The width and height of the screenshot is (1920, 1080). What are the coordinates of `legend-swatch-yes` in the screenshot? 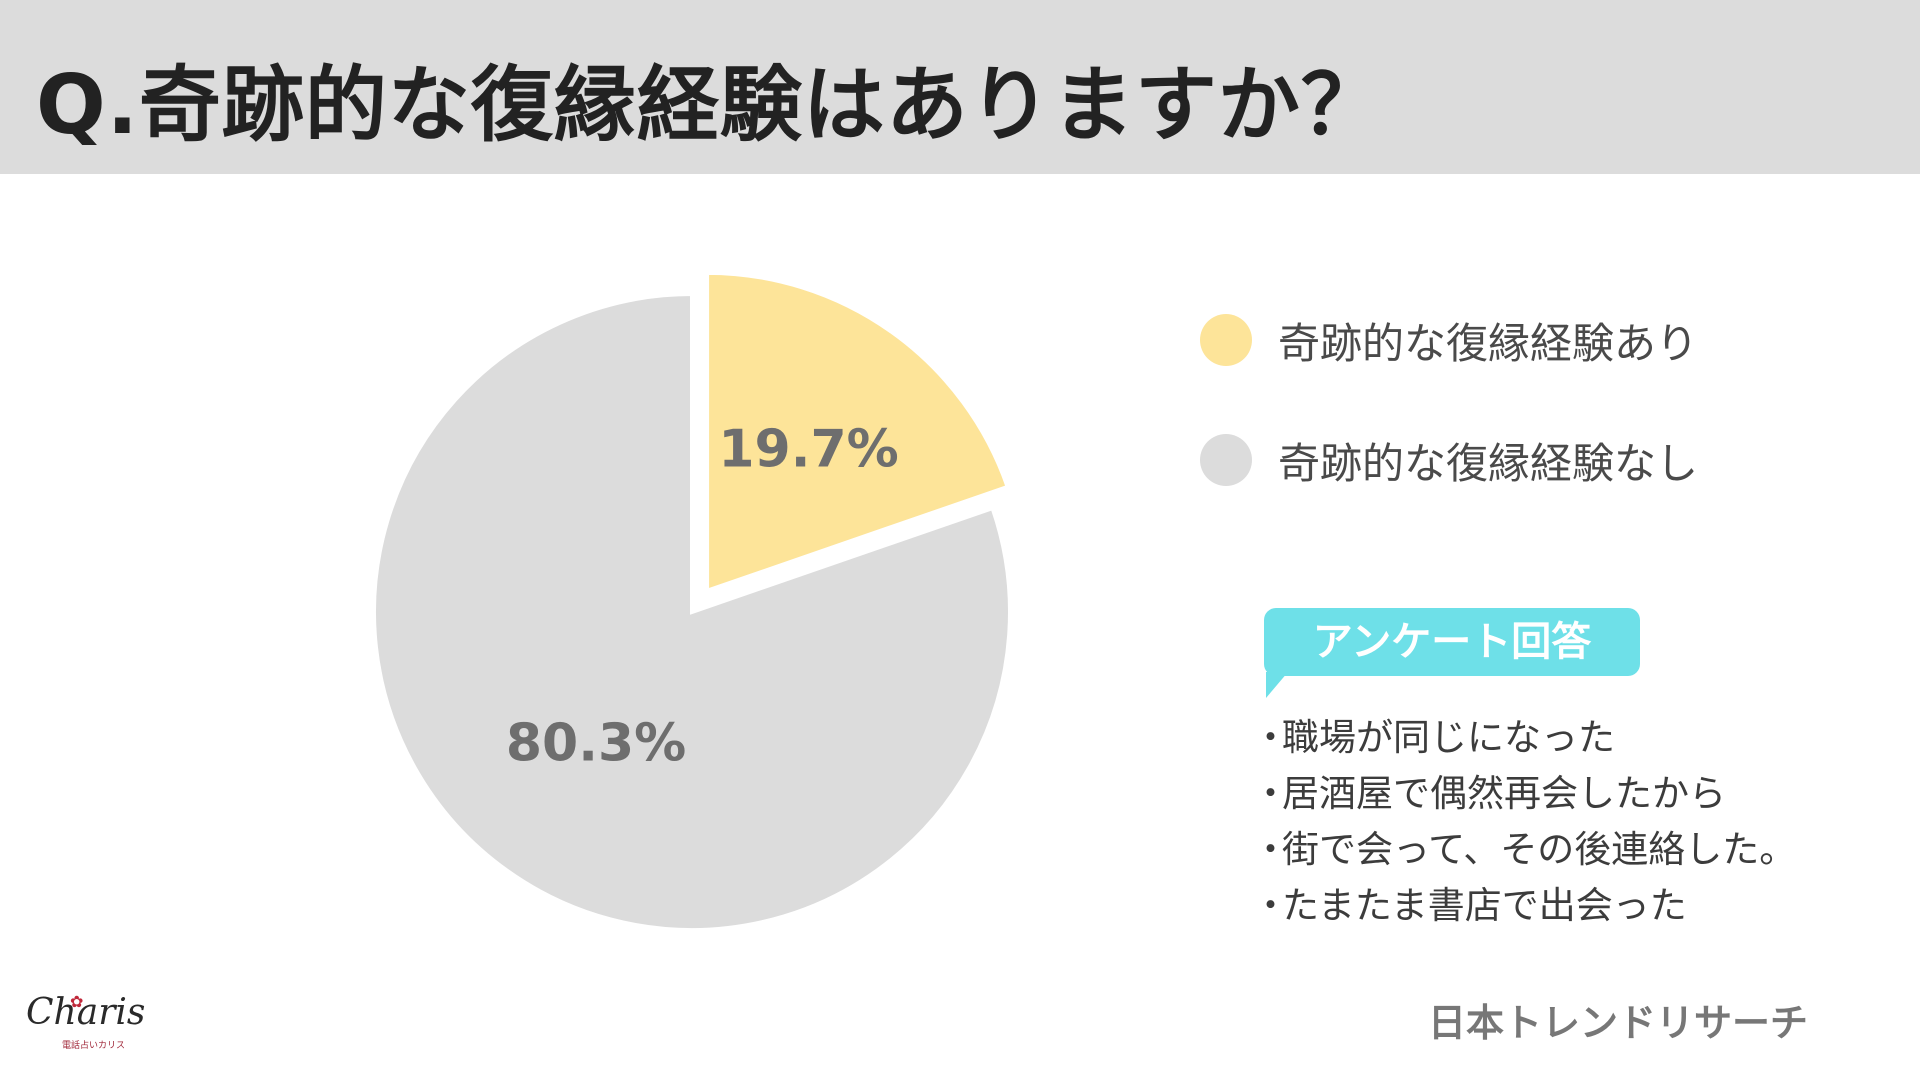 It's located at (1226, 340).